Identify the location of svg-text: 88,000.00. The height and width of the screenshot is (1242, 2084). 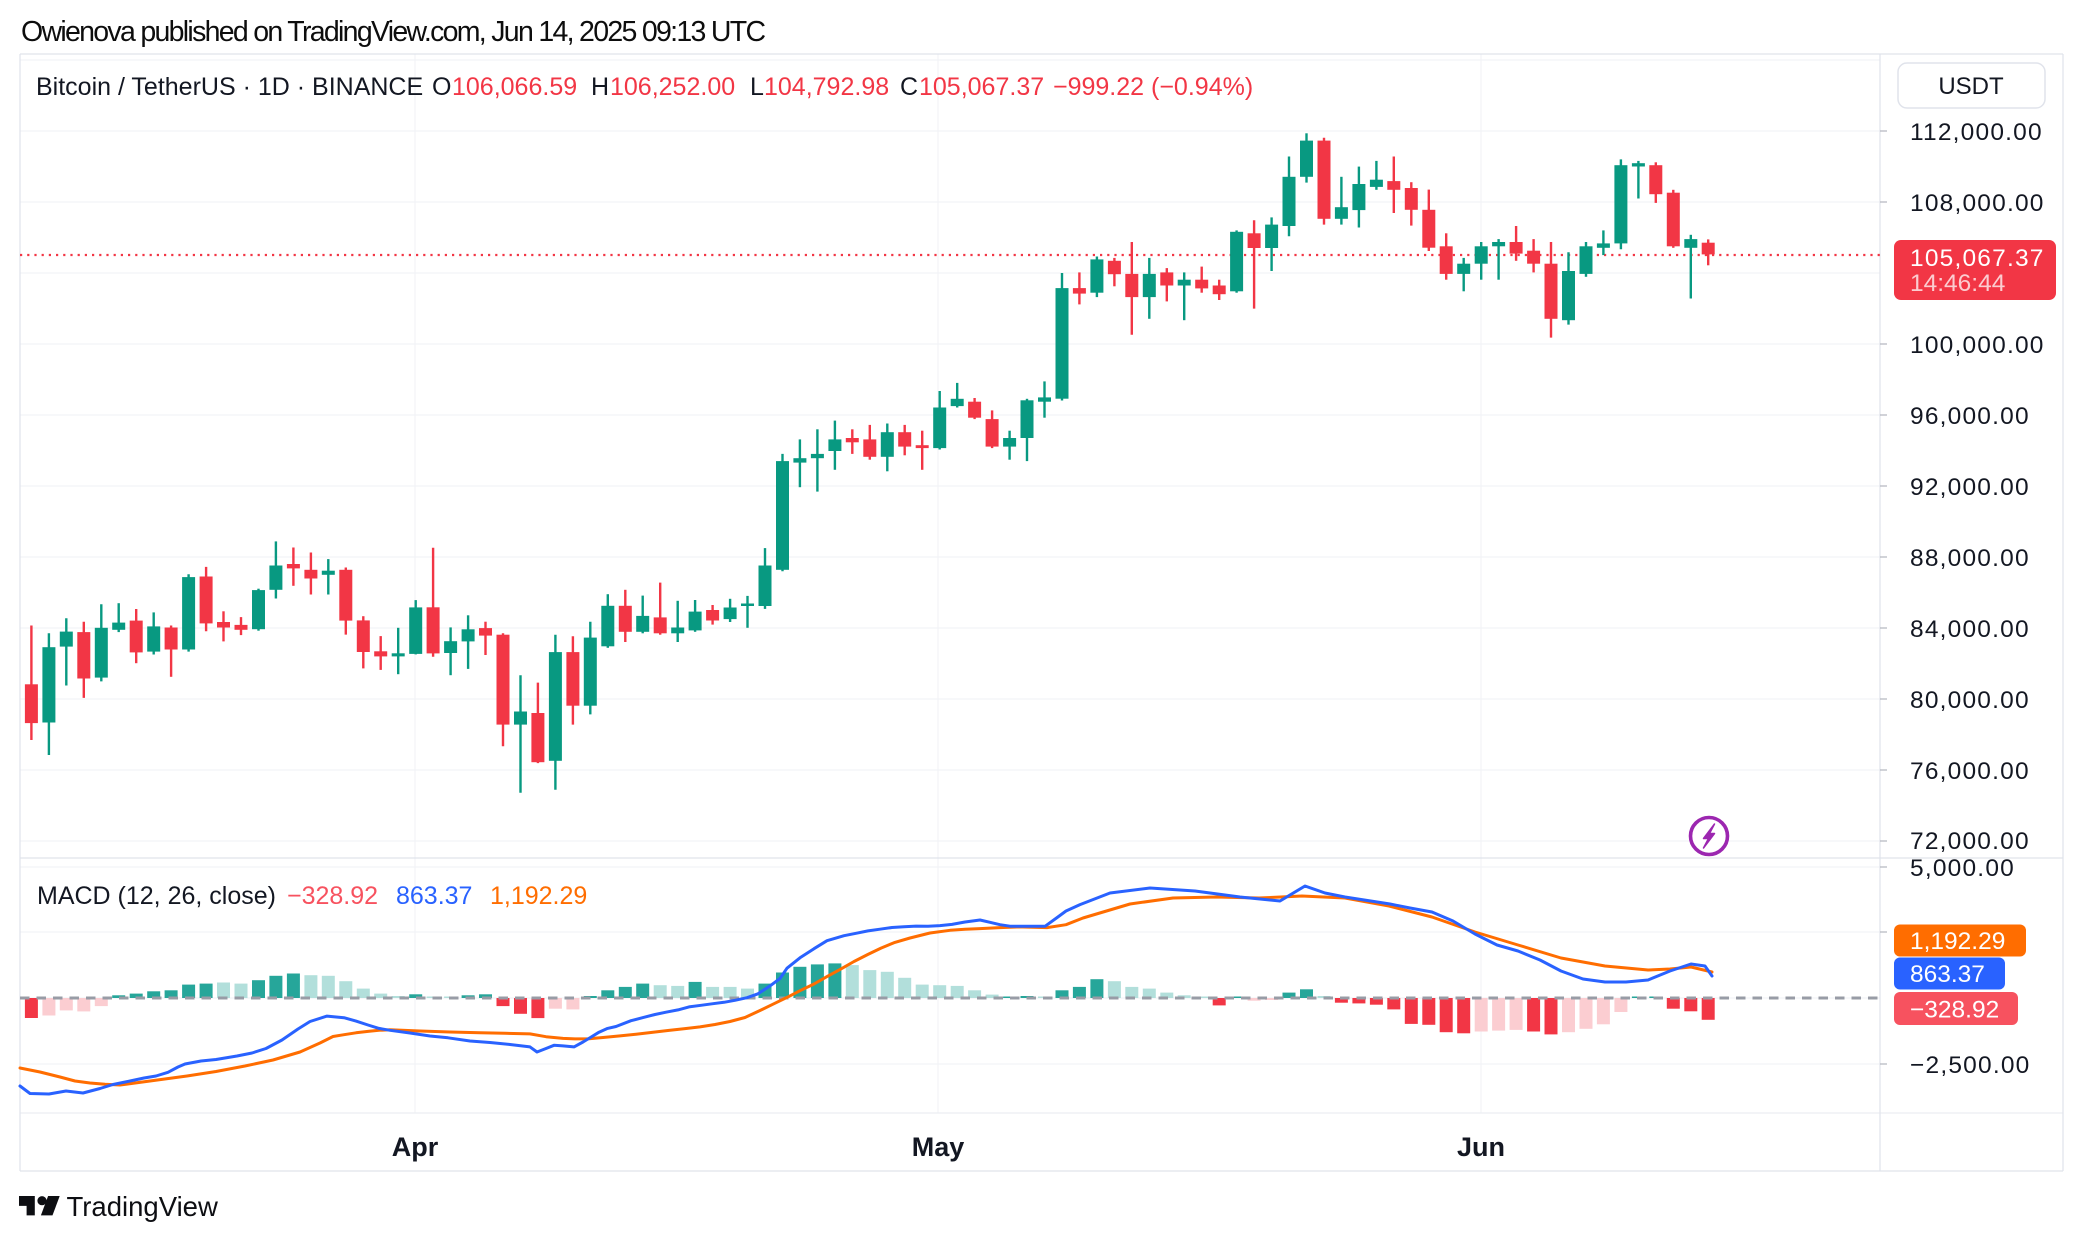
(1970, 558).